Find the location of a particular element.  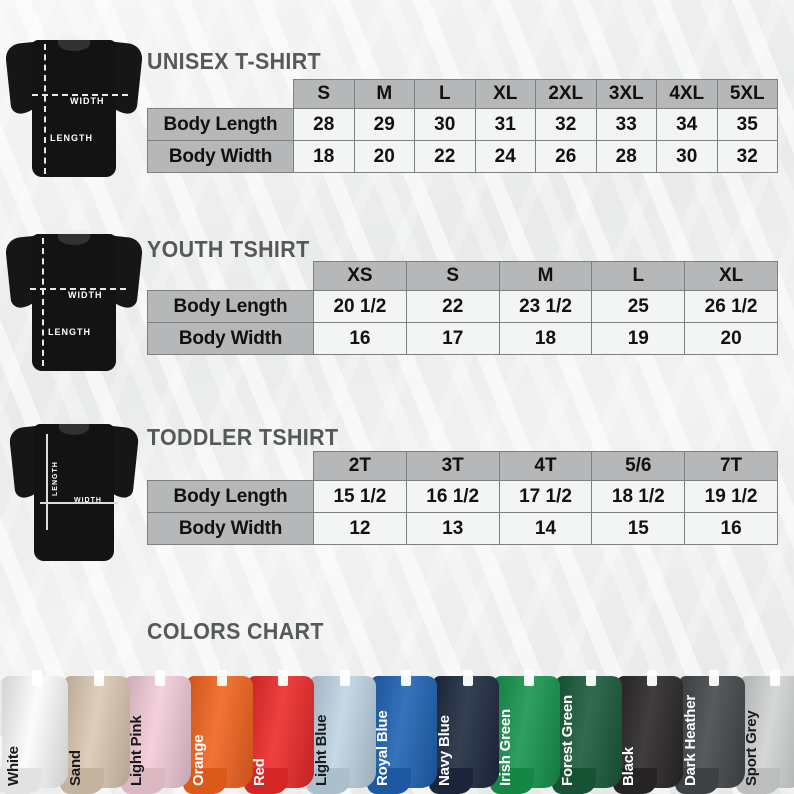

value-cell: 15 is located at coordinates (638, 528).